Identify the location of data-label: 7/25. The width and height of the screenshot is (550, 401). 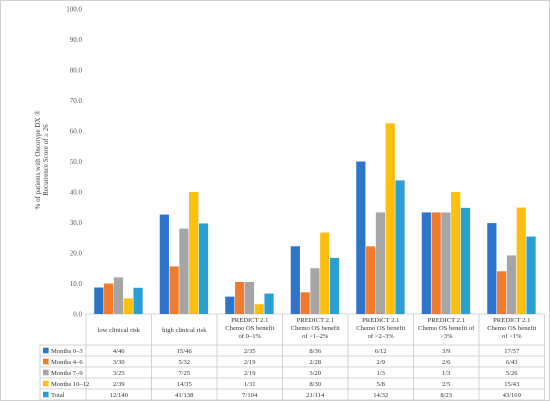
(184, 373).